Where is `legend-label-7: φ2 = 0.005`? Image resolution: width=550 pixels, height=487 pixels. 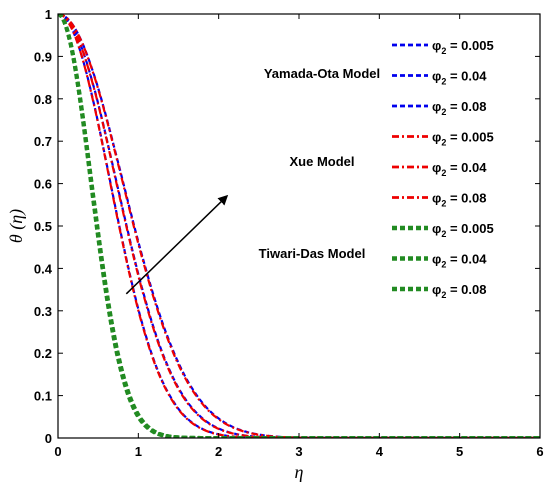 legend-label-7: φ2 = 0.005 is located at coordinates (463, 230).